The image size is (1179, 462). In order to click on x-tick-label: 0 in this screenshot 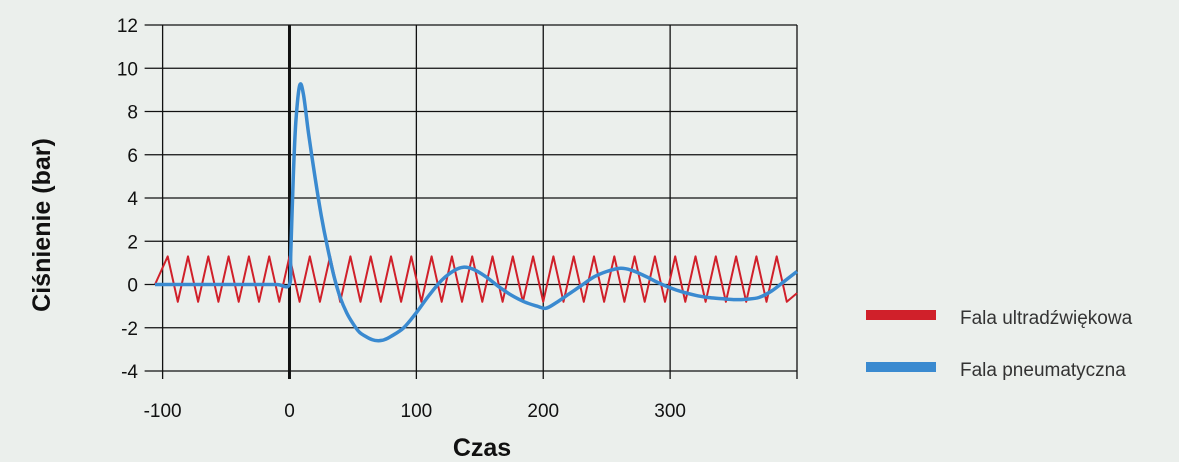, I will do `click(289, 411)`.